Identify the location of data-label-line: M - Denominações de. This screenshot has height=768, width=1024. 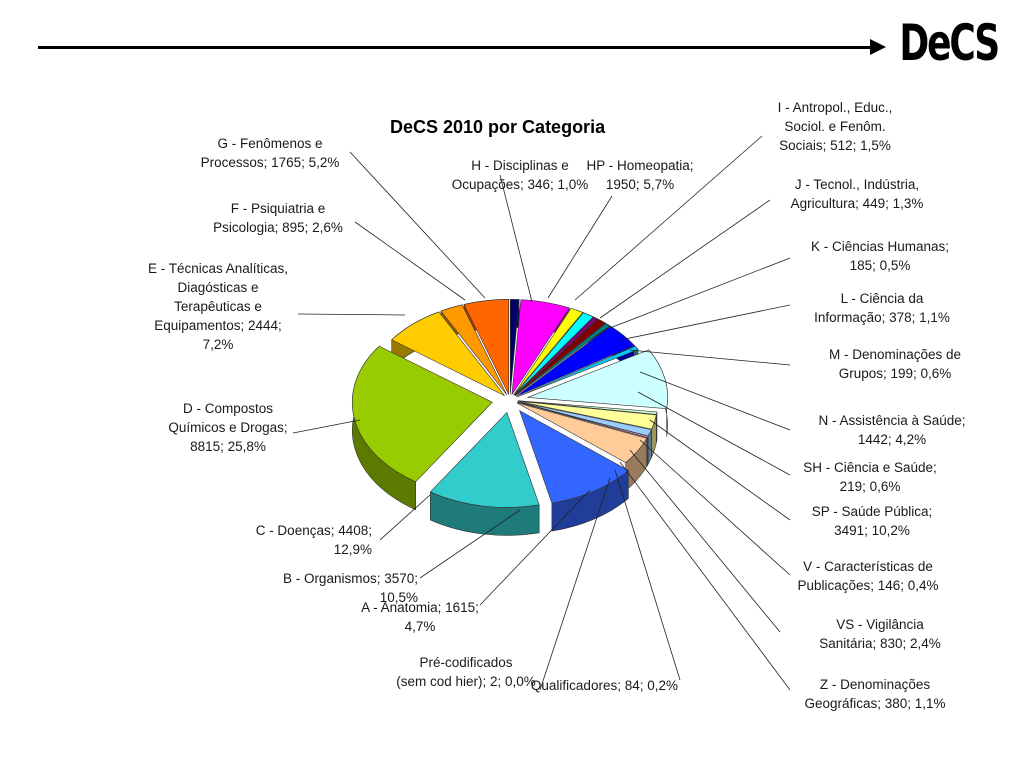
(895, 354).